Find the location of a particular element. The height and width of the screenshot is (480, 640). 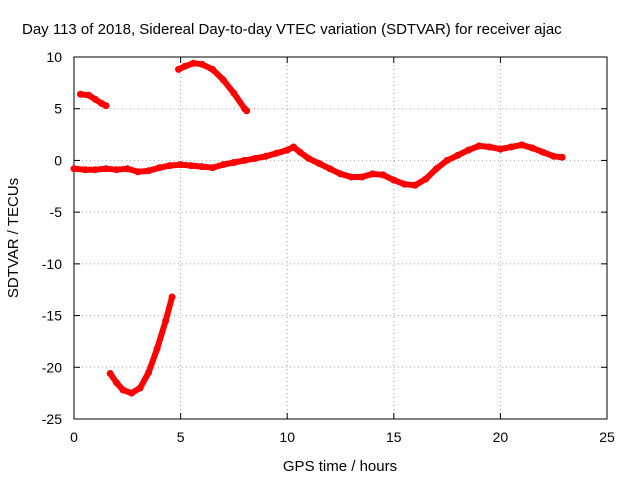

x-axis-label: GPS time / hours is located at coordinates (340, 466).